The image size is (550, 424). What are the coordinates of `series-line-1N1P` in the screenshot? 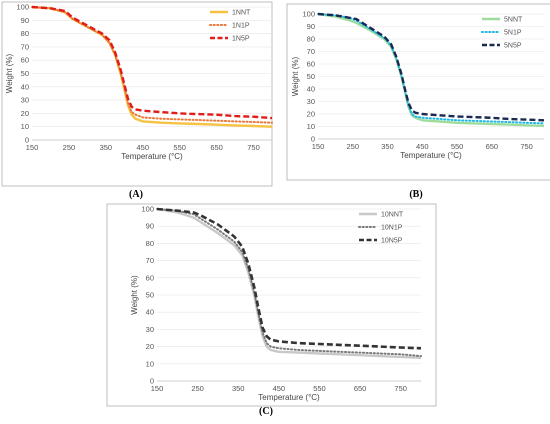 It's located at (152, 65).